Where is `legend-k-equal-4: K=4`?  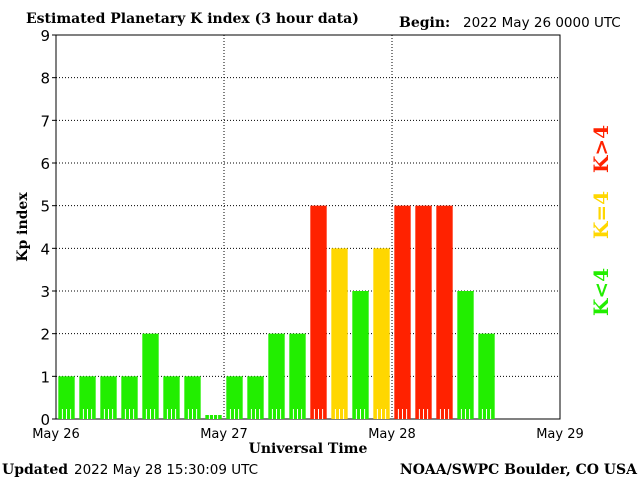 legend-k-equal-4: K=4 is located at coordinates (601, 215).